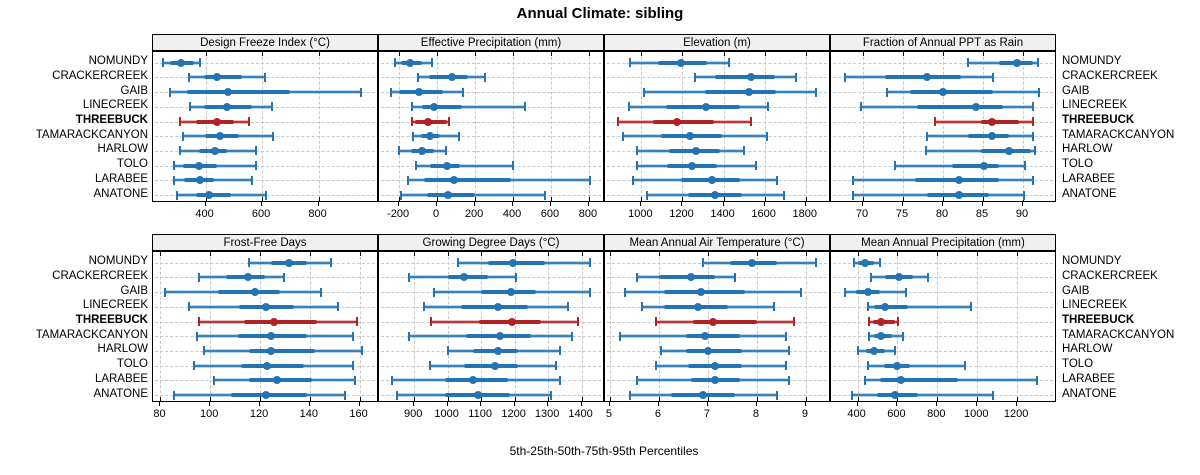 The height and width of the screenshot is (475, 1200). What do you see at coordinates (118, 261) in the screenshot?
I see `site-label-left: NOMUNDY` at bounding box center [118, 261].